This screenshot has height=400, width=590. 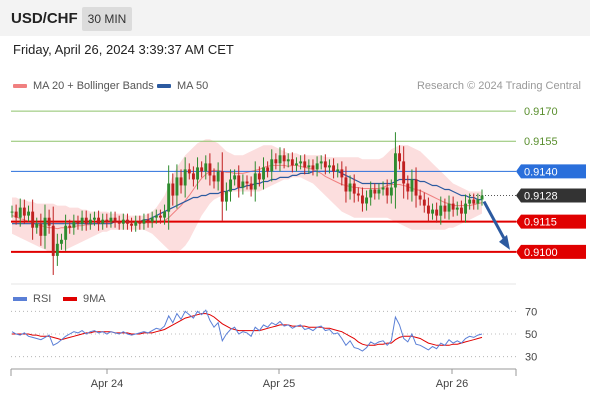 I want to click on ma9-label: 9MA, so click(x=94, y=299).